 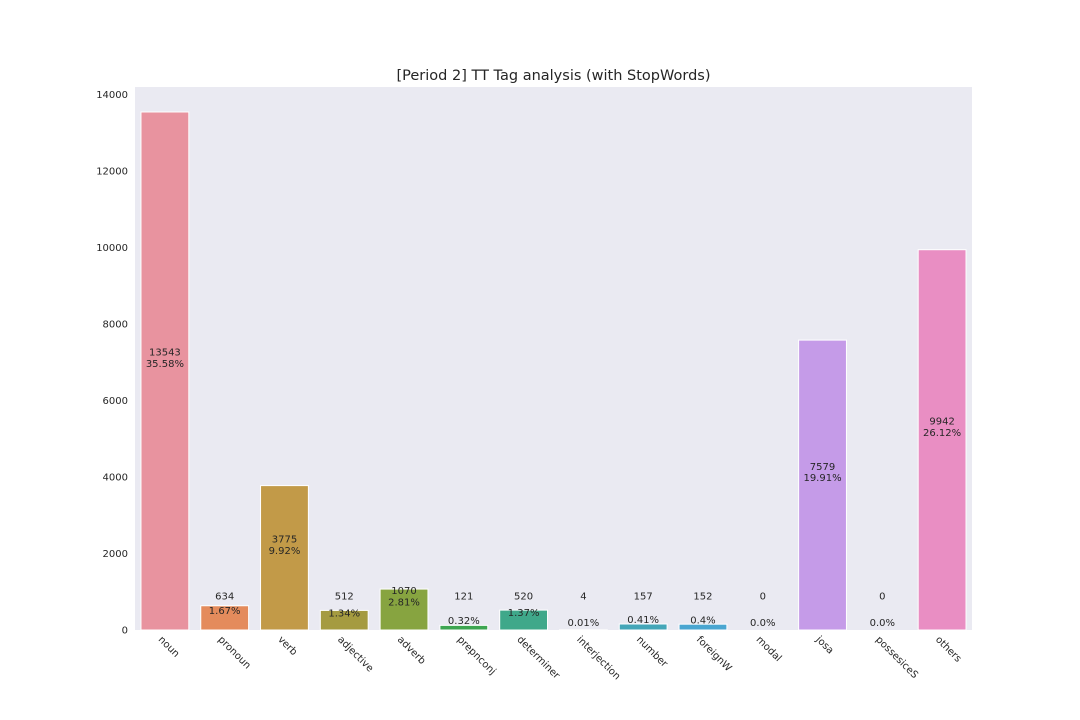 I want to click on y-tick-label: 10000, so click(x=112, y=248).